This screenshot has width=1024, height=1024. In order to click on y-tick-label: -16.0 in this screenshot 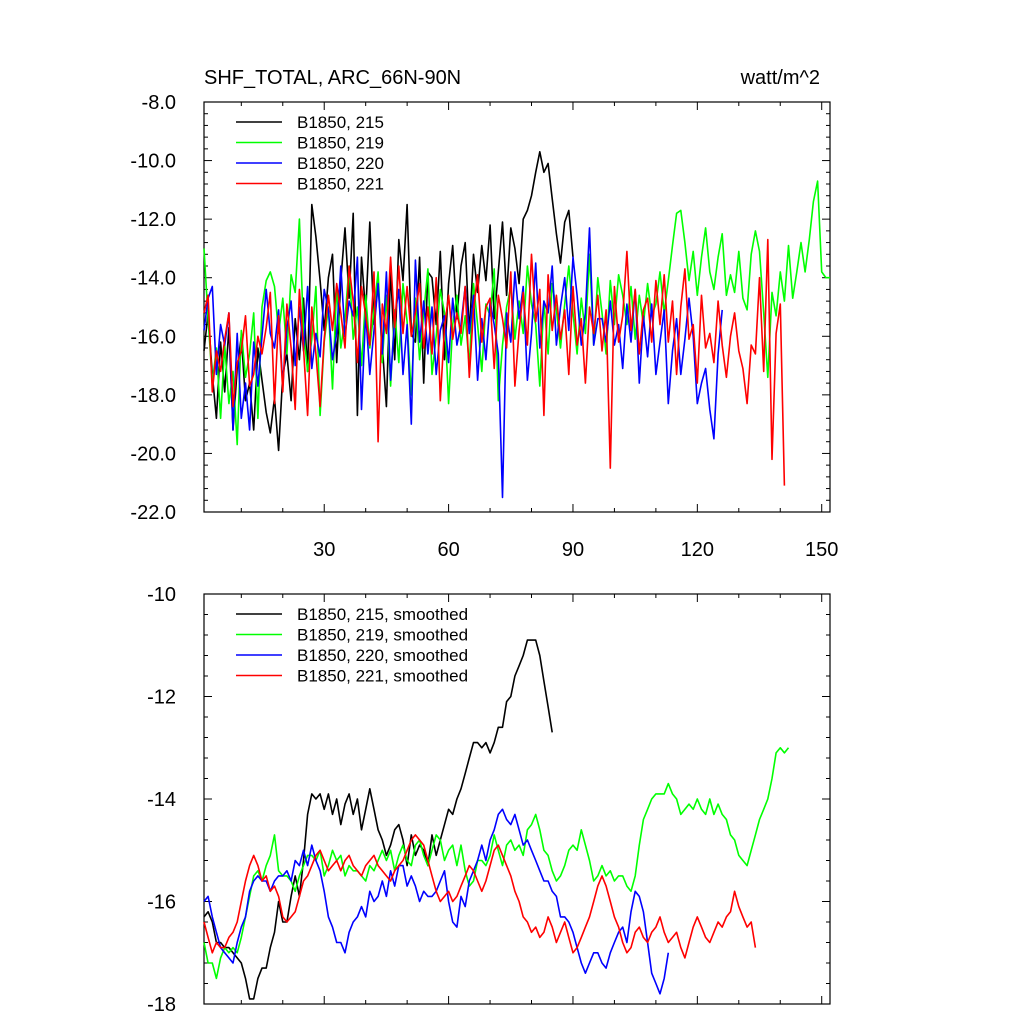, I will do `click(153, 337)`.